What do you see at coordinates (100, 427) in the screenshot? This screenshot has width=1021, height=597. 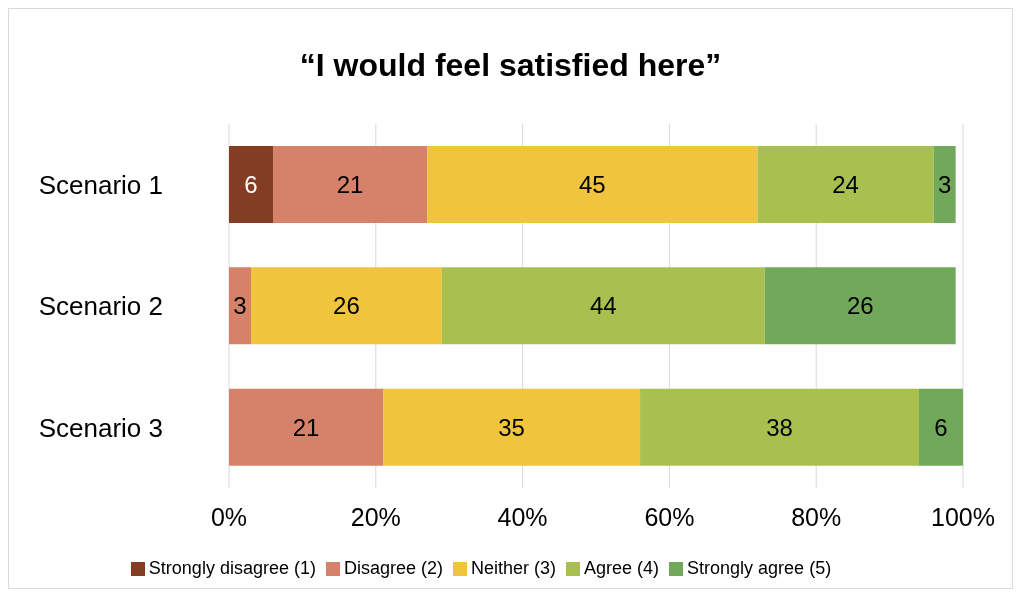 I see `y-tick-label: Scenario 3` at bounding box center [100, 427].